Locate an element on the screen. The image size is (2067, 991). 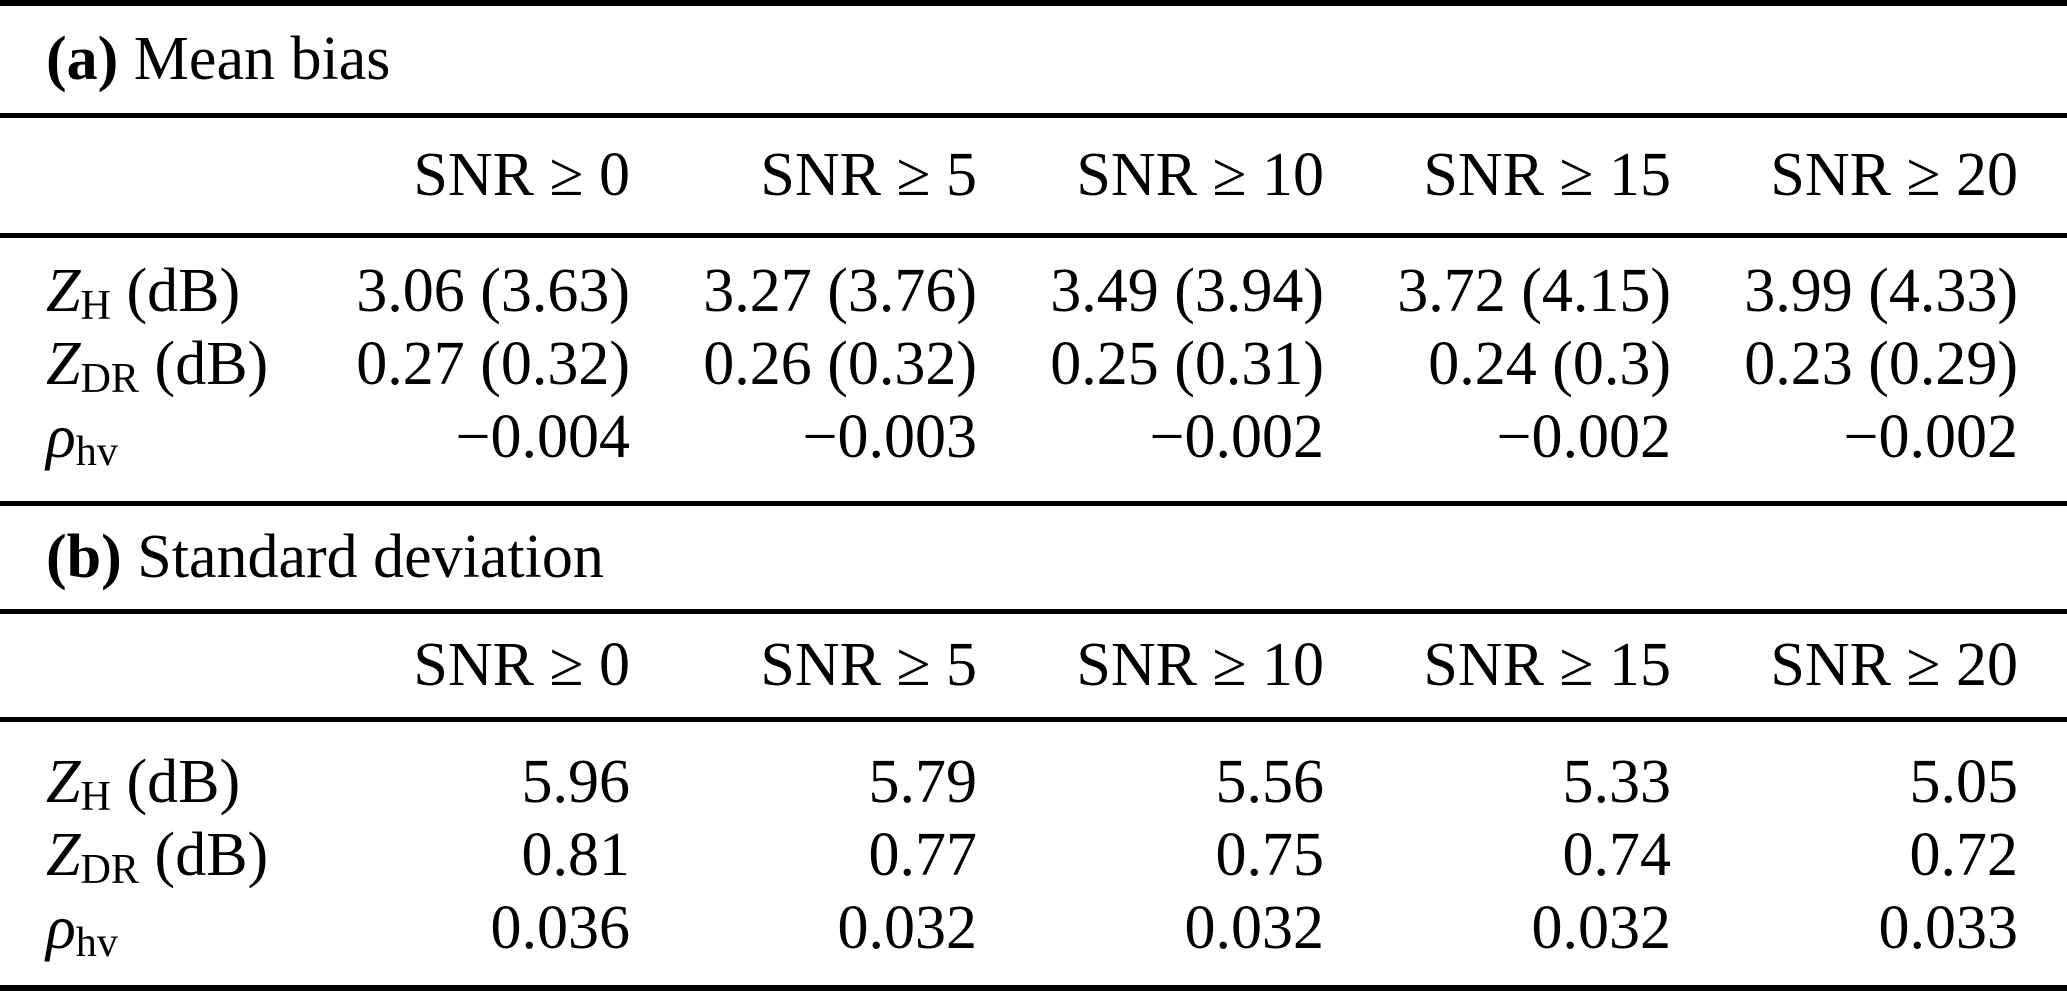
section-b-rule-above-header is located at coordinates (1033, 611).